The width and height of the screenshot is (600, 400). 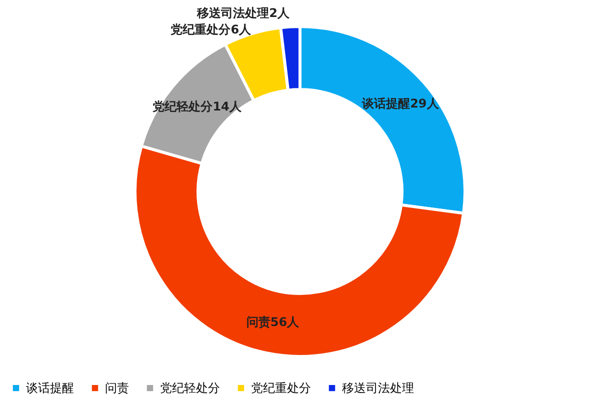 What do you see at coordinates (197, 107) in the screenshot?
I see `data-label: 党纪轻处分14人` at bounding box center [197, 107].